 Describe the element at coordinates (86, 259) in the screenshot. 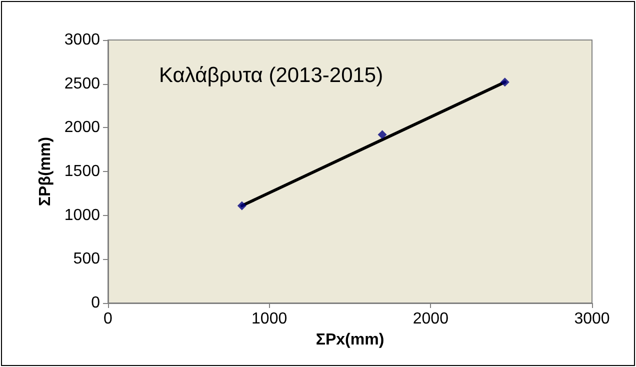

I see `y-tick-label: 500` at that location.